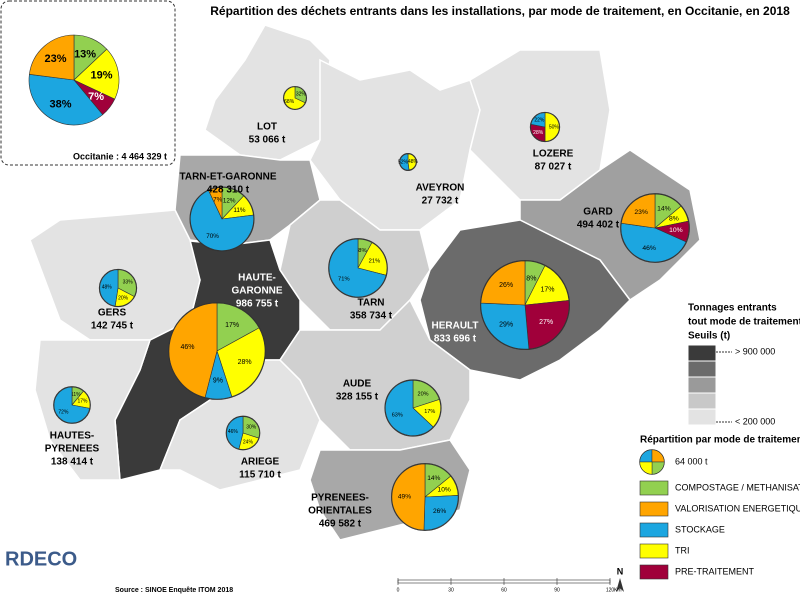  Describe the element at coordinates (720, 440) in the screenshot. I see `legend-title: Répartition par mode de traitement` at that location.